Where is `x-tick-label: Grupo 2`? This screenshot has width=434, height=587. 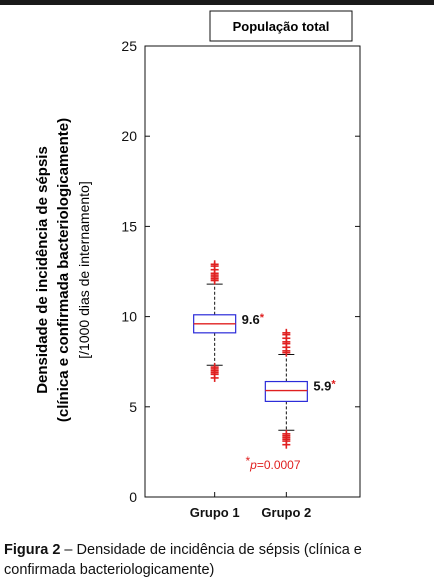 x-tick-label: Grupo 2 is located at coordinates (286, 512).